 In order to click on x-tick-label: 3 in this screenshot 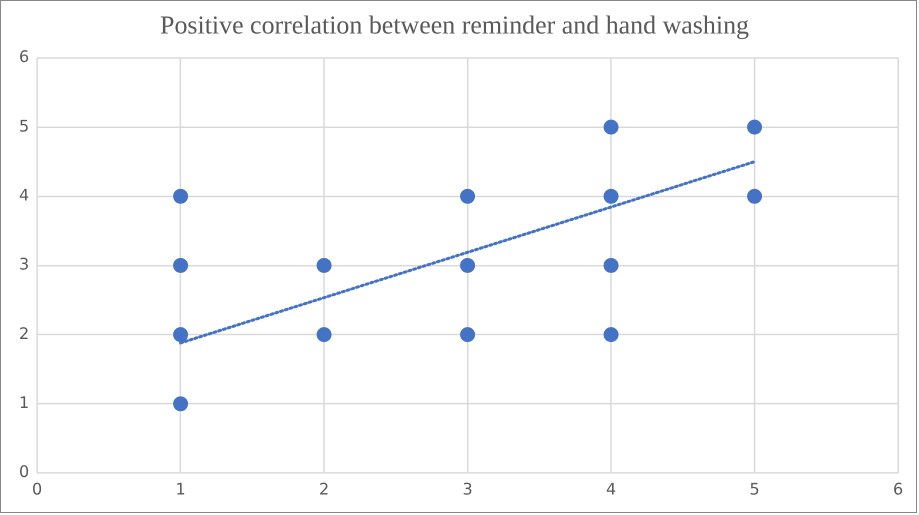, I will do `click(467, 489)`.